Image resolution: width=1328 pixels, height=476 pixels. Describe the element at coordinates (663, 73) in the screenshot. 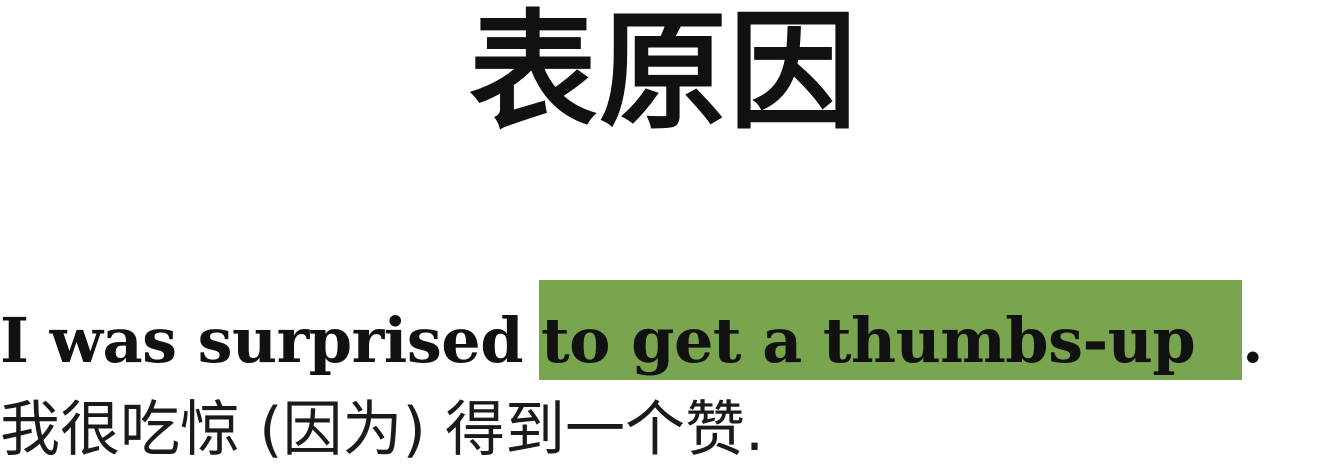

I see `slide-title: 表原因` at that location.